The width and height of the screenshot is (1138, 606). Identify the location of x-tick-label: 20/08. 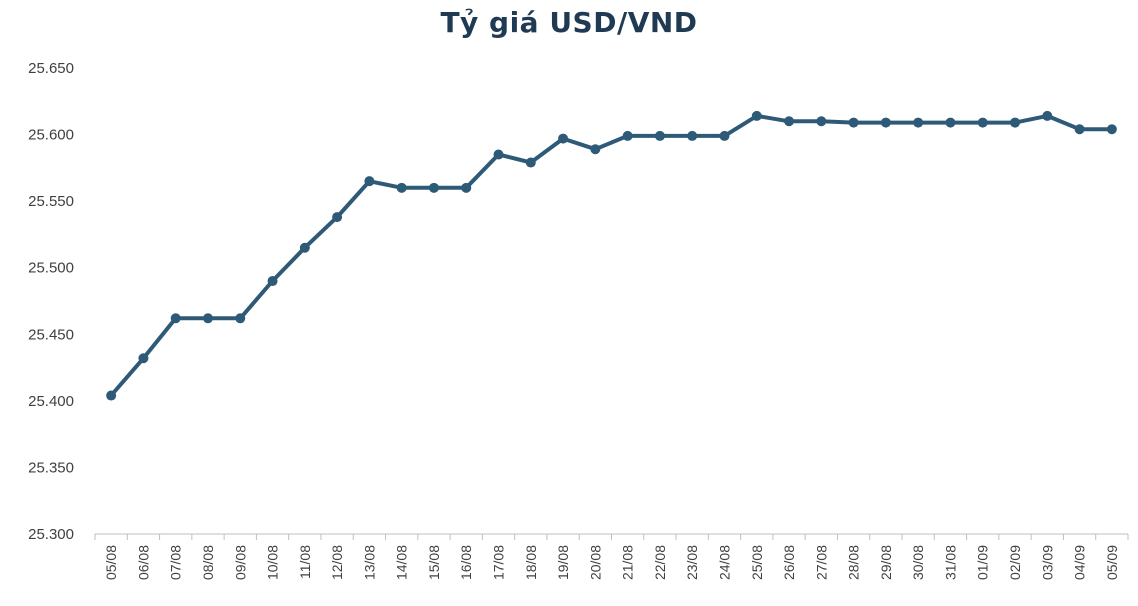
(595, 562).